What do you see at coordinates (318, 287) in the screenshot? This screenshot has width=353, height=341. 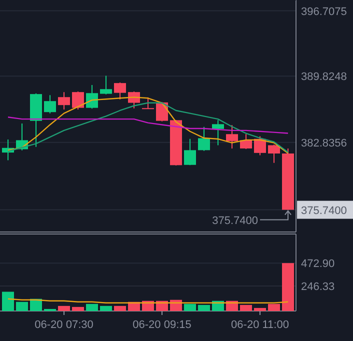 I see `y-tick-label: 246.33` at bounding box center [318, 287].